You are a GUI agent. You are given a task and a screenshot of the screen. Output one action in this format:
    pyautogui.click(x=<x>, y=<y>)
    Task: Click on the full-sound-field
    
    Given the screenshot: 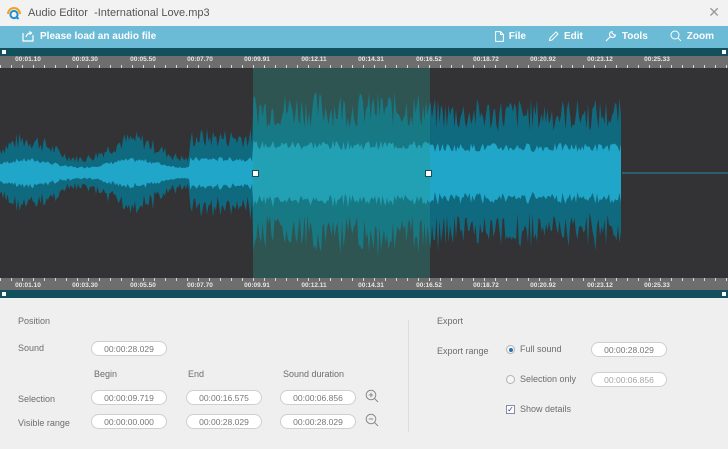 What is the action you would take?
    pyautogui.click(x=629, y=349)
    